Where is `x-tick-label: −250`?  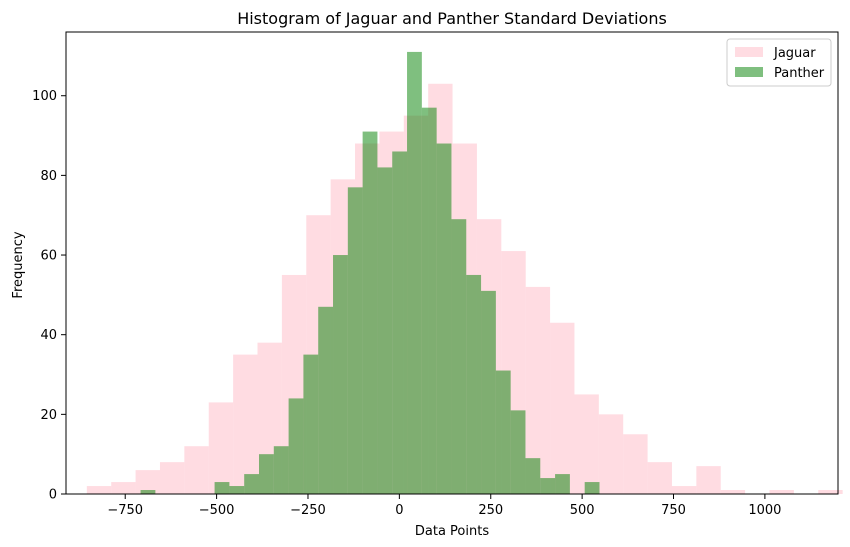 x-tick-label: −250 is located at coordinates (308, 510).